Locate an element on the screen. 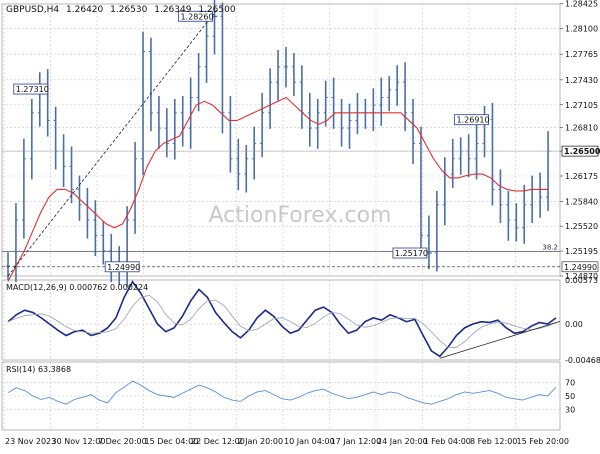 The height and width of the screenshot is (454, 600). price-tick-label: 1.27430 is located at coordinates (581, 80).